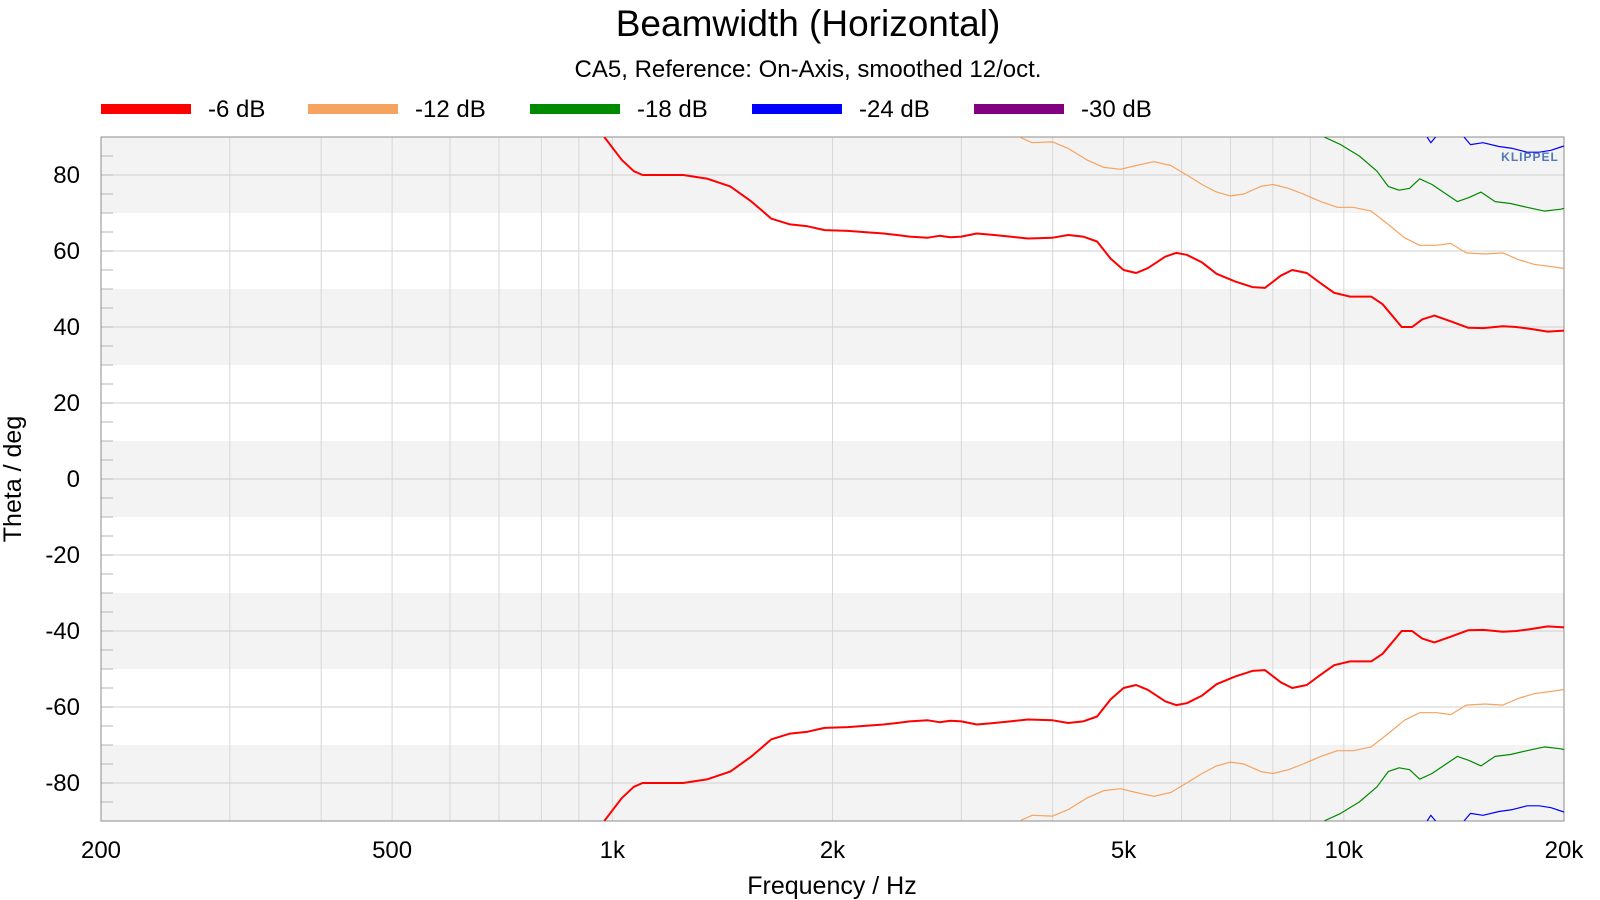 The width and height of the screenshot is (1600, 900). Describe the element at coordinates (894, 109) in the screenshot. I see `legend-label: -24 dB` at that location.